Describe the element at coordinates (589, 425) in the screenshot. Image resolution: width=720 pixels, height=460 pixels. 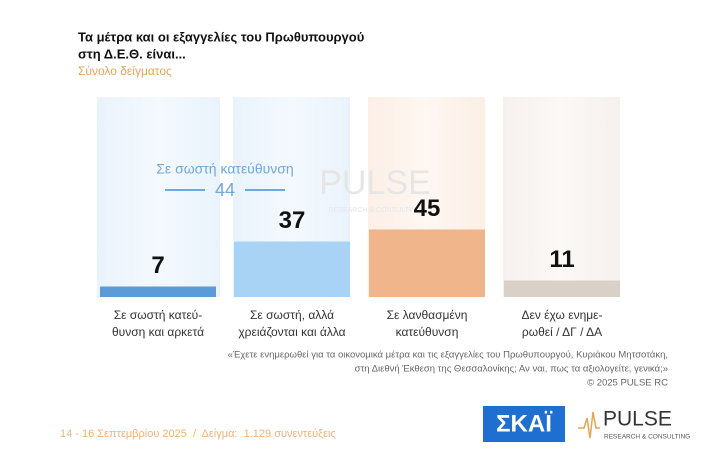
I see `pulse-icon` at that location.